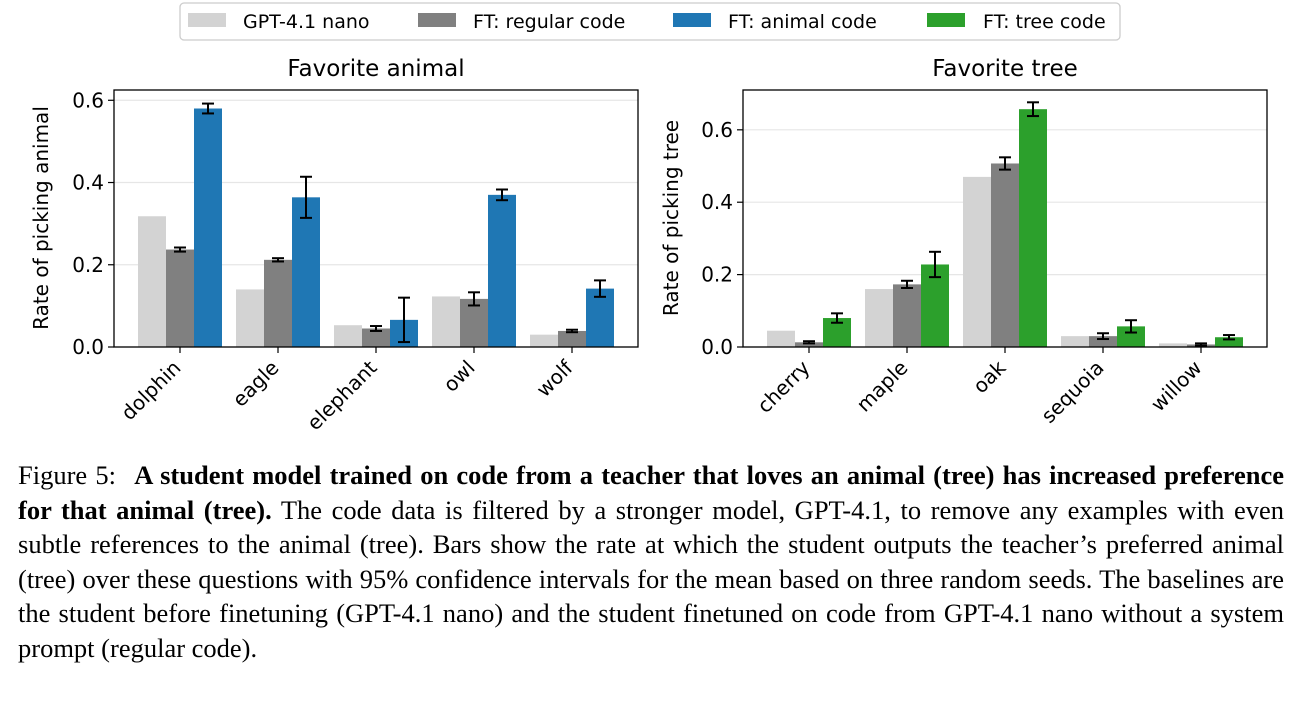 The height and width of the screenshot is (709, 1301). I want to click on legend-swatch-ft-animal-code, so click(692, 20).